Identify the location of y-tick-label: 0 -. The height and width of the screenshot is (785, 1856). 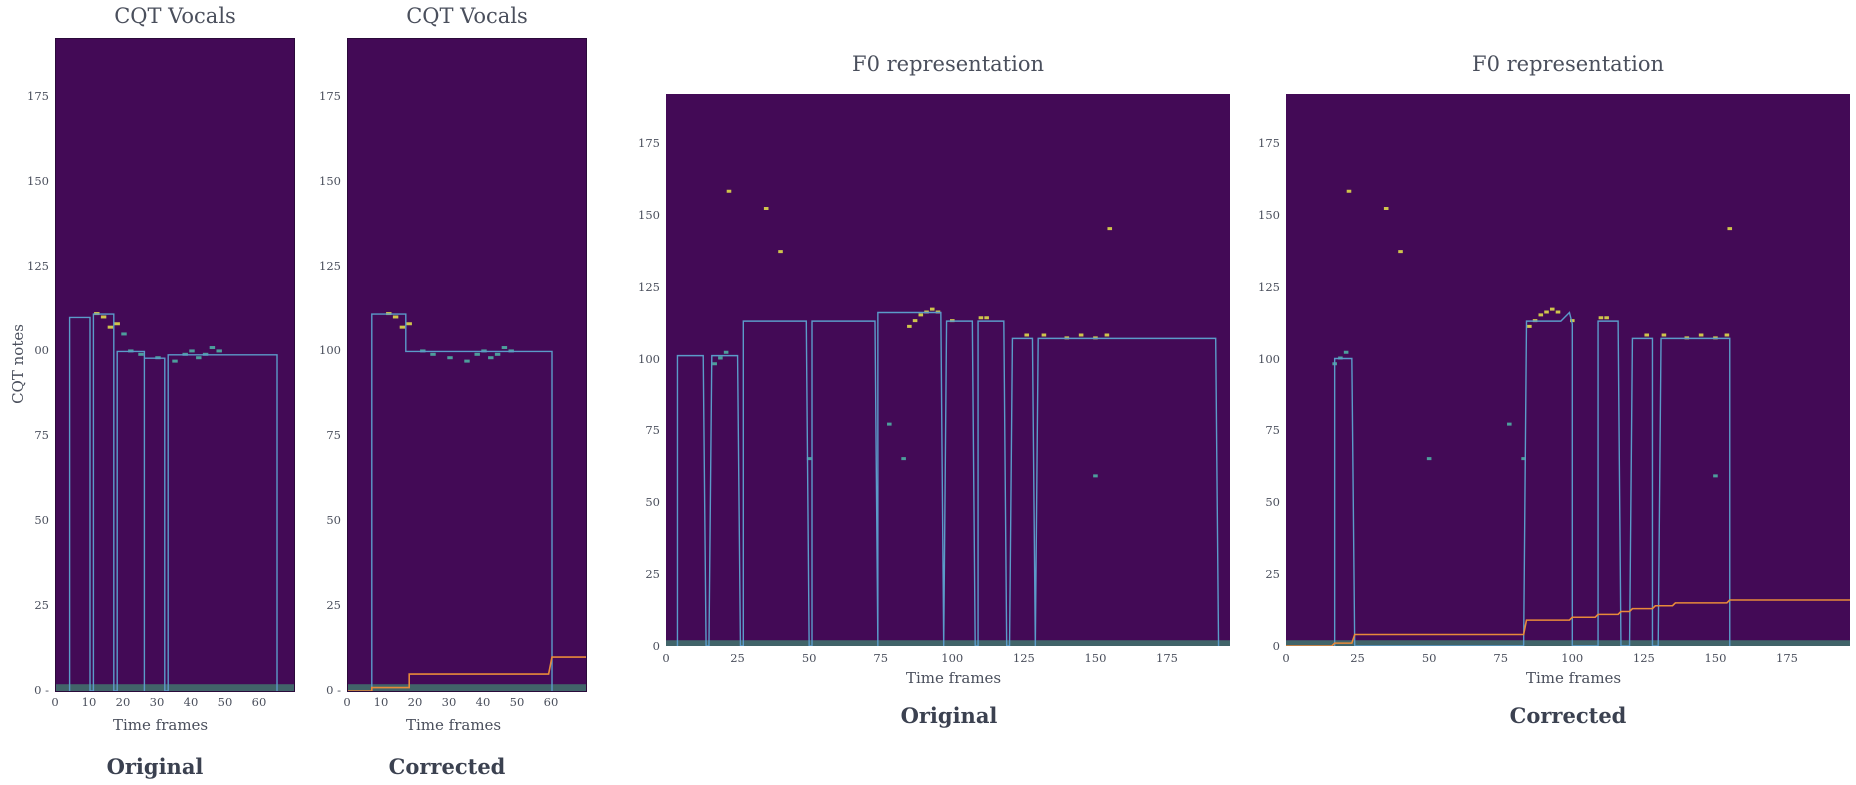
(41, 690).